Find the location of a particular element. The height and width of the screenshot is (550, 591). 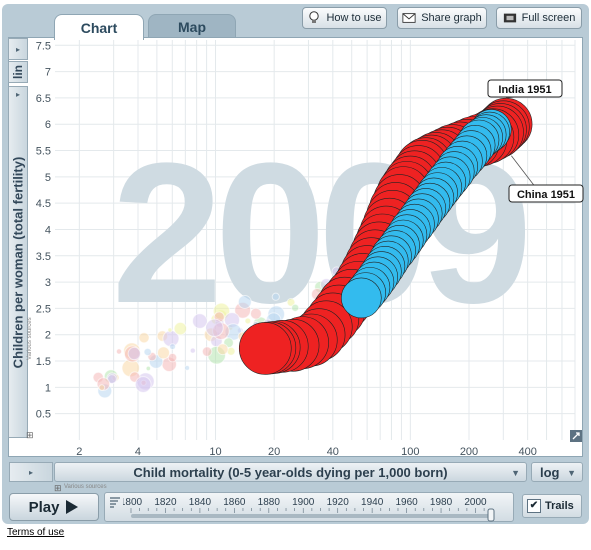

tab-chart: Chart is located at coordinates (99, 27).